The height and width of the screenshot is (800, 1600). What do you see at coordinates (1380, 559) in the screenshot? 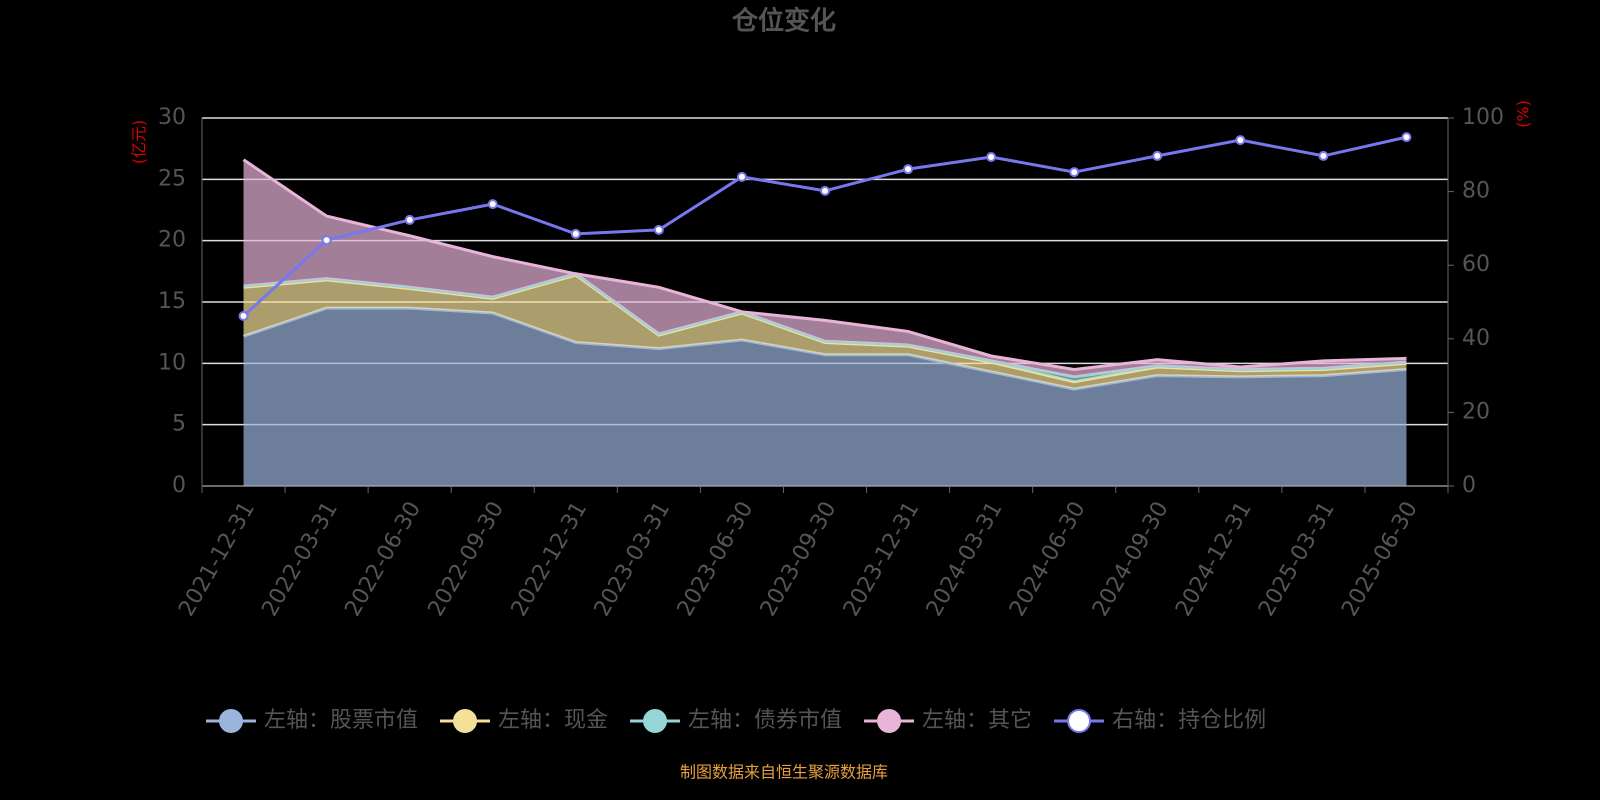
I see `x-tick-label: 2025-06-30` at bounding box center [1380, 559].